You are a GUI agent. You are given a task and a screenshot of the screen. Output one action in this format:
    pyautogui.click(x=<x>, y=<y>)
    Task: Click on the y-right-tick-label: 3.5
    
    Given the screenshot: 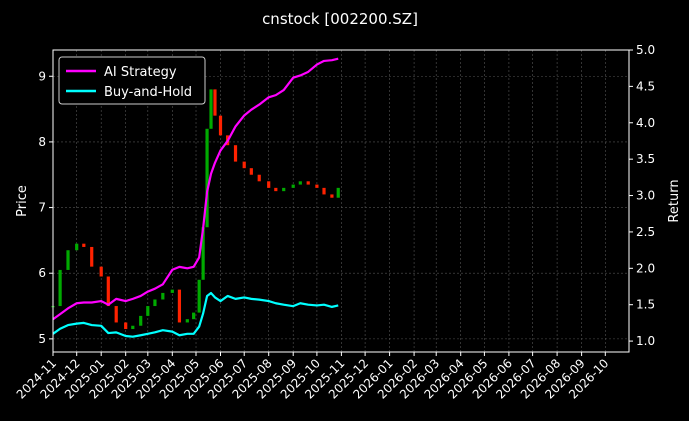 What is the action you would take?
    pyautogui.click(x=645, y=159)
    